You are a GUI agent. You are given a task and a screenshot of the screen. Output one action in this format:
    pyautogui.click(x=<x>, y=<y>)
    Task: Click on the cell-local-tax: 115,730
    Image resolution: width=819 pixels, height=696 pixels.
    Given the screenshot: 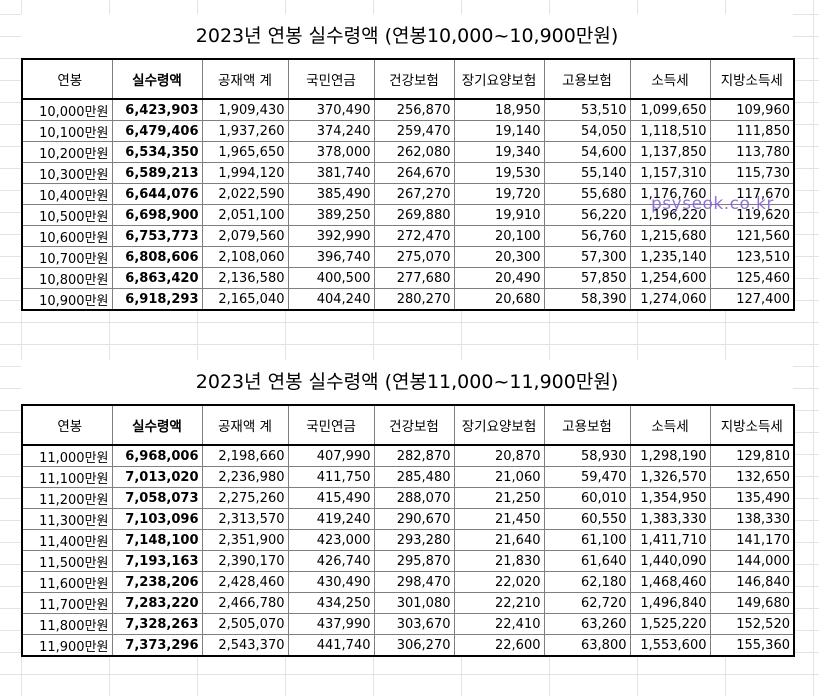 What is the action you would take?
    pyautogui.click(x=752, y=173)
    